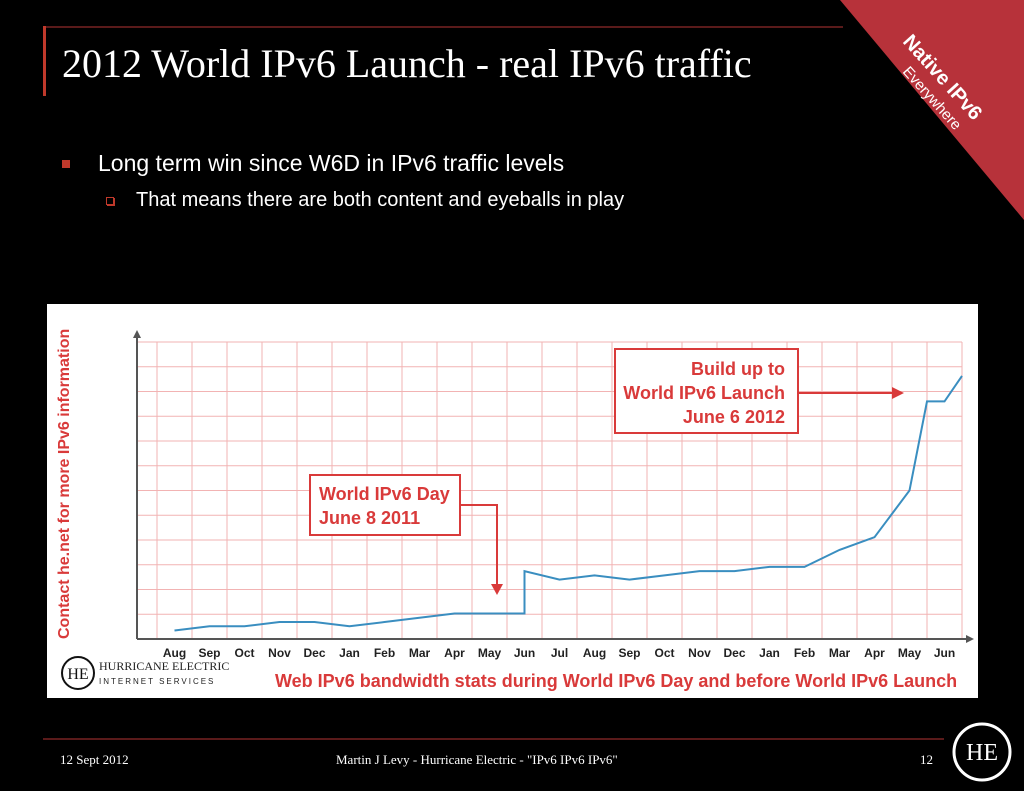 The image size is (1024, 791). I want to click on square-bullet-icon, so click(66, 163).